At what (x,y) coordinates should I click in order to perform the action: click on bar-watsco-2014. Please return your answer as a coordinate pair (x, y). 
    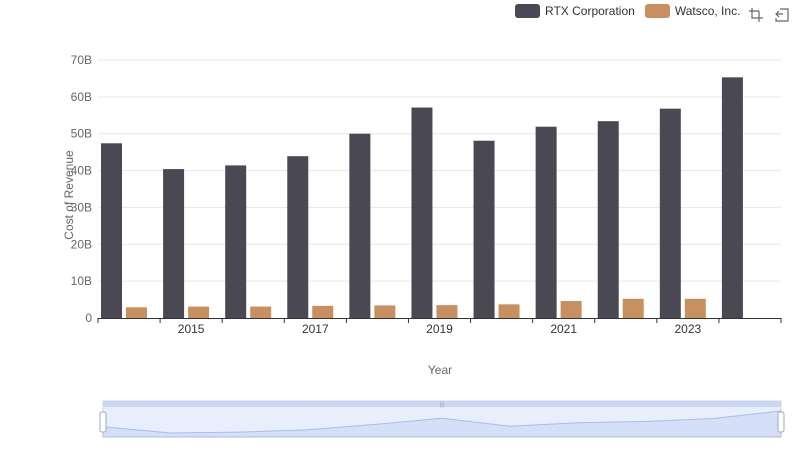
    Looking at the image, I should click on (136, 312).